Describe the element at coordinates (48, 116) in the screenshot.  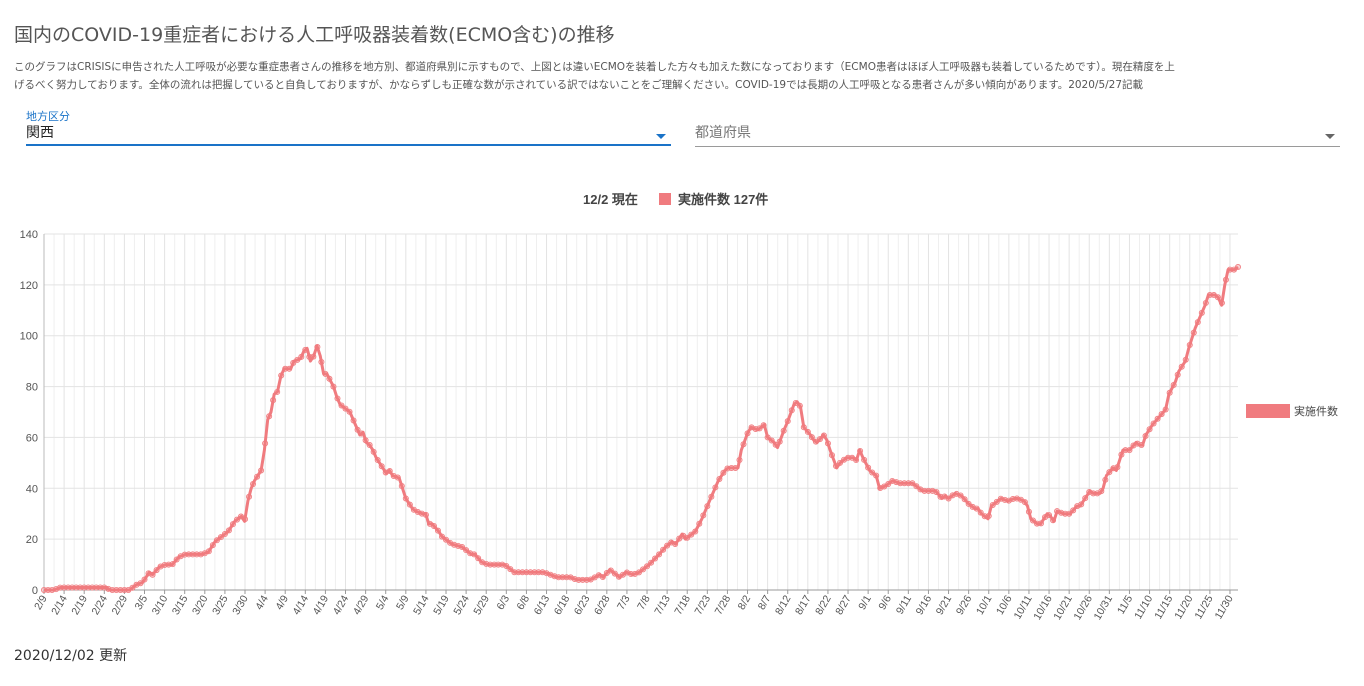
I see `region-select-label: 地方区分` at that location.